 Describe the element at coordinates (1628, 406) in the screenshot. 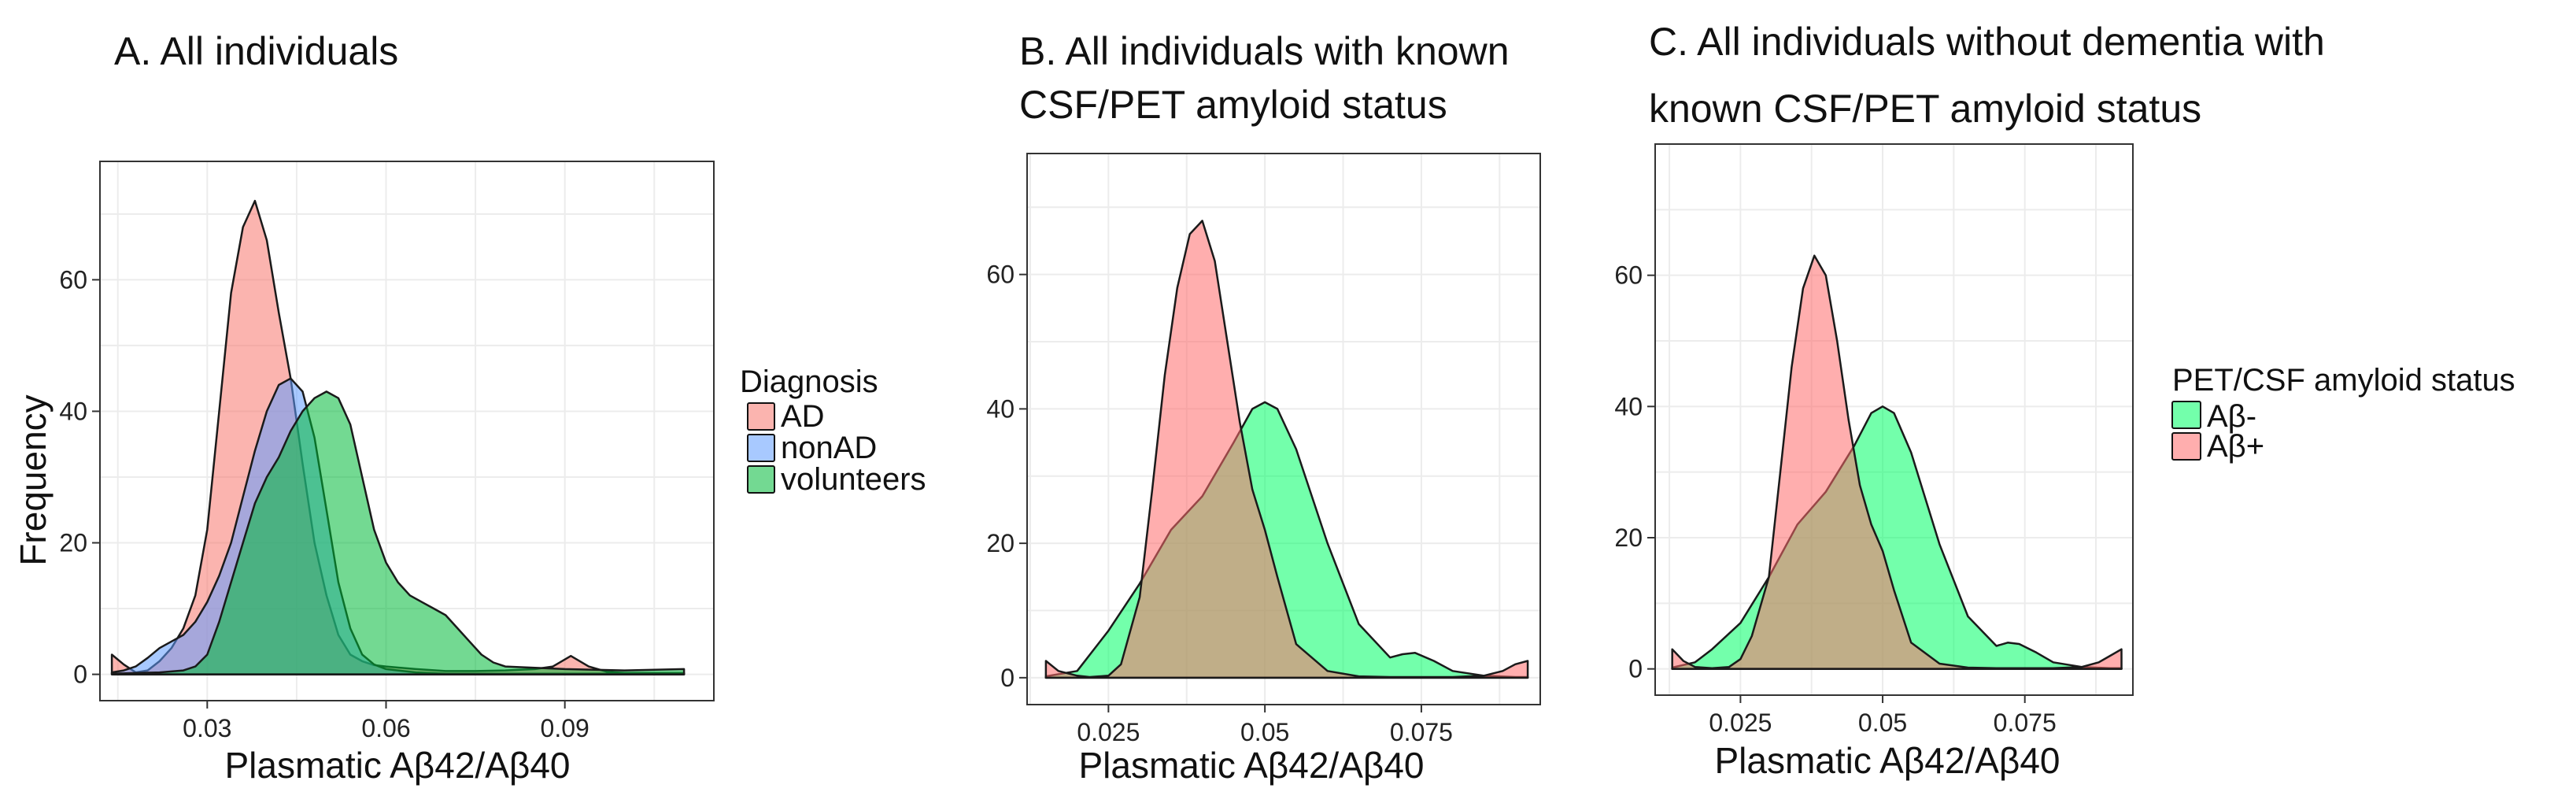

I see `panel-c-y-tick-label: 40` at that location.